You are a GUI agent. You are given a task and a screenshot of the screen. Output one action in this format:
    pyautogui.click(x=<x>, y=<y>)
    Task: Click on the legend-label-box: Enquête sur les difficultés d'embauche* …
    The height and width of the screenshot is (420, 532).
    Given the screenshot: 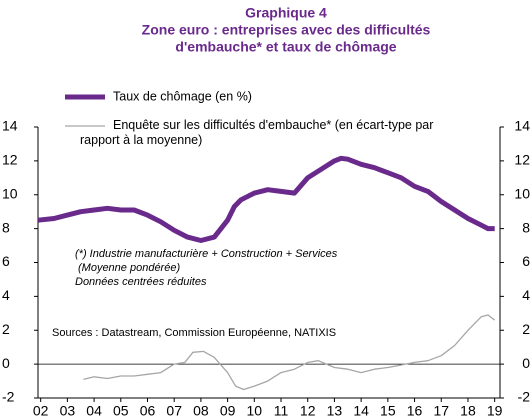 What is the action you would take?
    pyautogui.click(x=257, y=132)
    